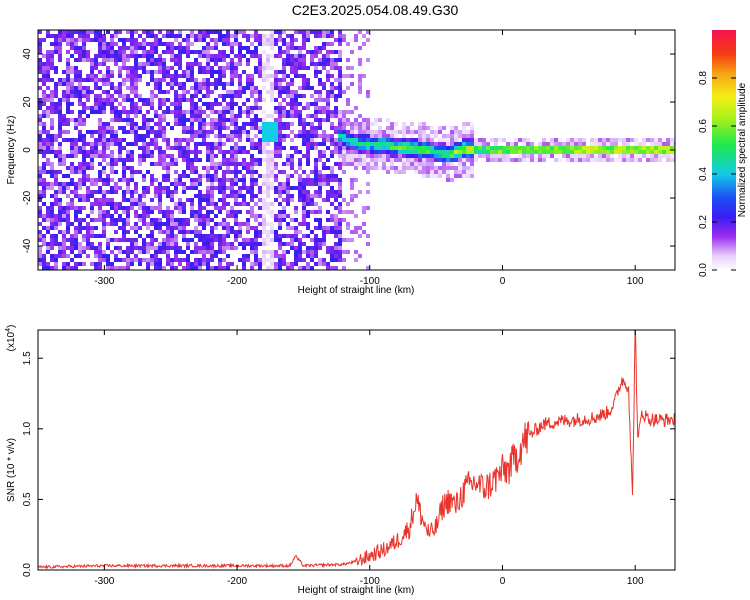 This screenshot has height=600, width=750. Describe the element at coordinates (104, 281) in the screenshot. I see `x-tick-label: -300` at that location.